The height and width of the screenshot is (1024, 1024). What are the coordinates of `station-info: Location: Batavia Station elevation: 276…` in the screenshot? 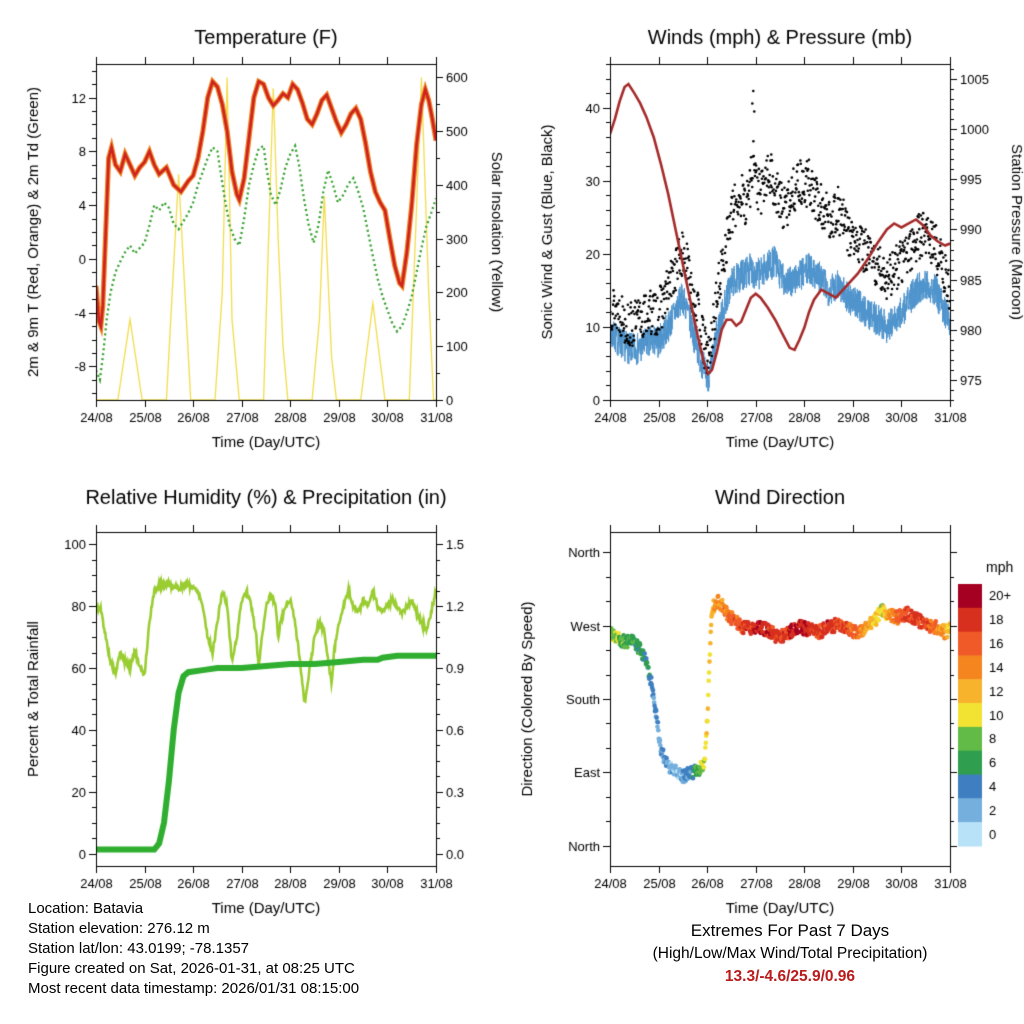 It's located at (193, 949).